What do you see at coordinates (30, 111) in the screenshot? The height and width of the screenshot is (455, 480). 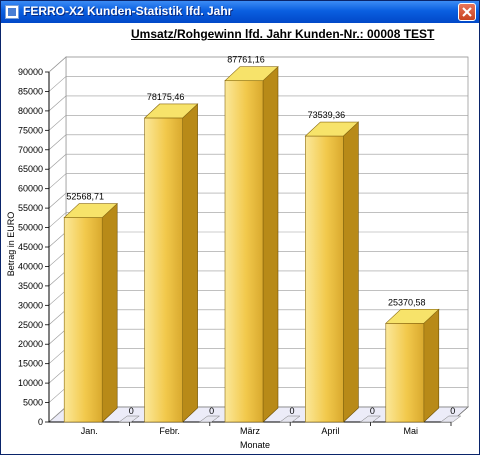 I see `y-tick-label: 80000` at bounding box center [30, 111].